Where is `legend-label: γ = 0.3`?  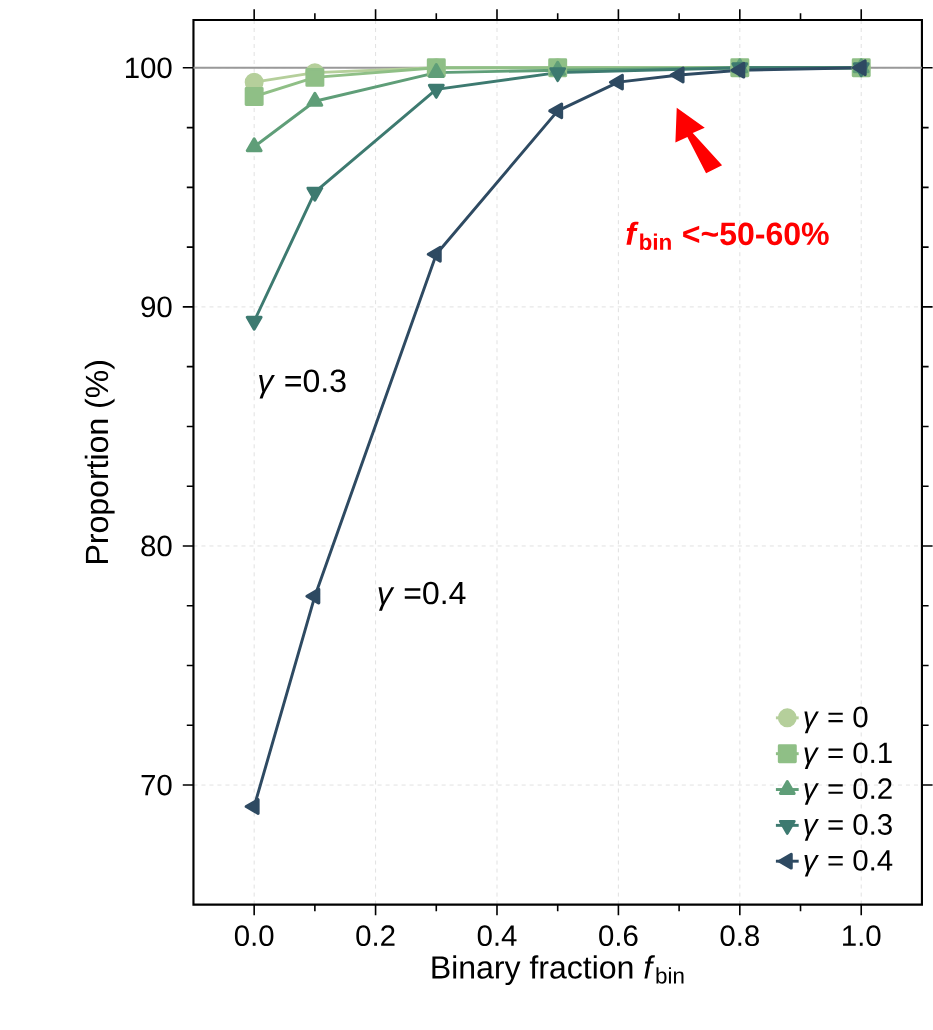 legend-label: γ = 0.3 is located at coordinates (848, 827).